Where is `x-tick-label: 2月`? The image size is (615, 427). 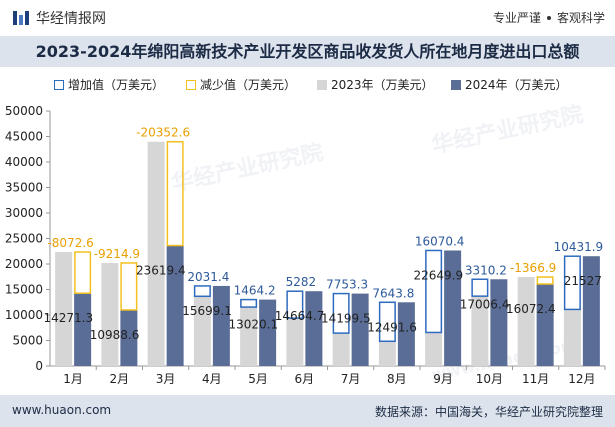
x-tick-label: 2月 is located at coordinates (120, 379).